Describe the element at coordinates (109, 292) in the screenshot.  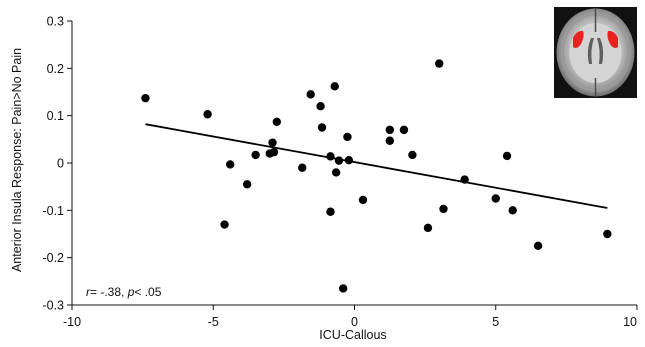
I see `r-value: = -.38,` at that location.